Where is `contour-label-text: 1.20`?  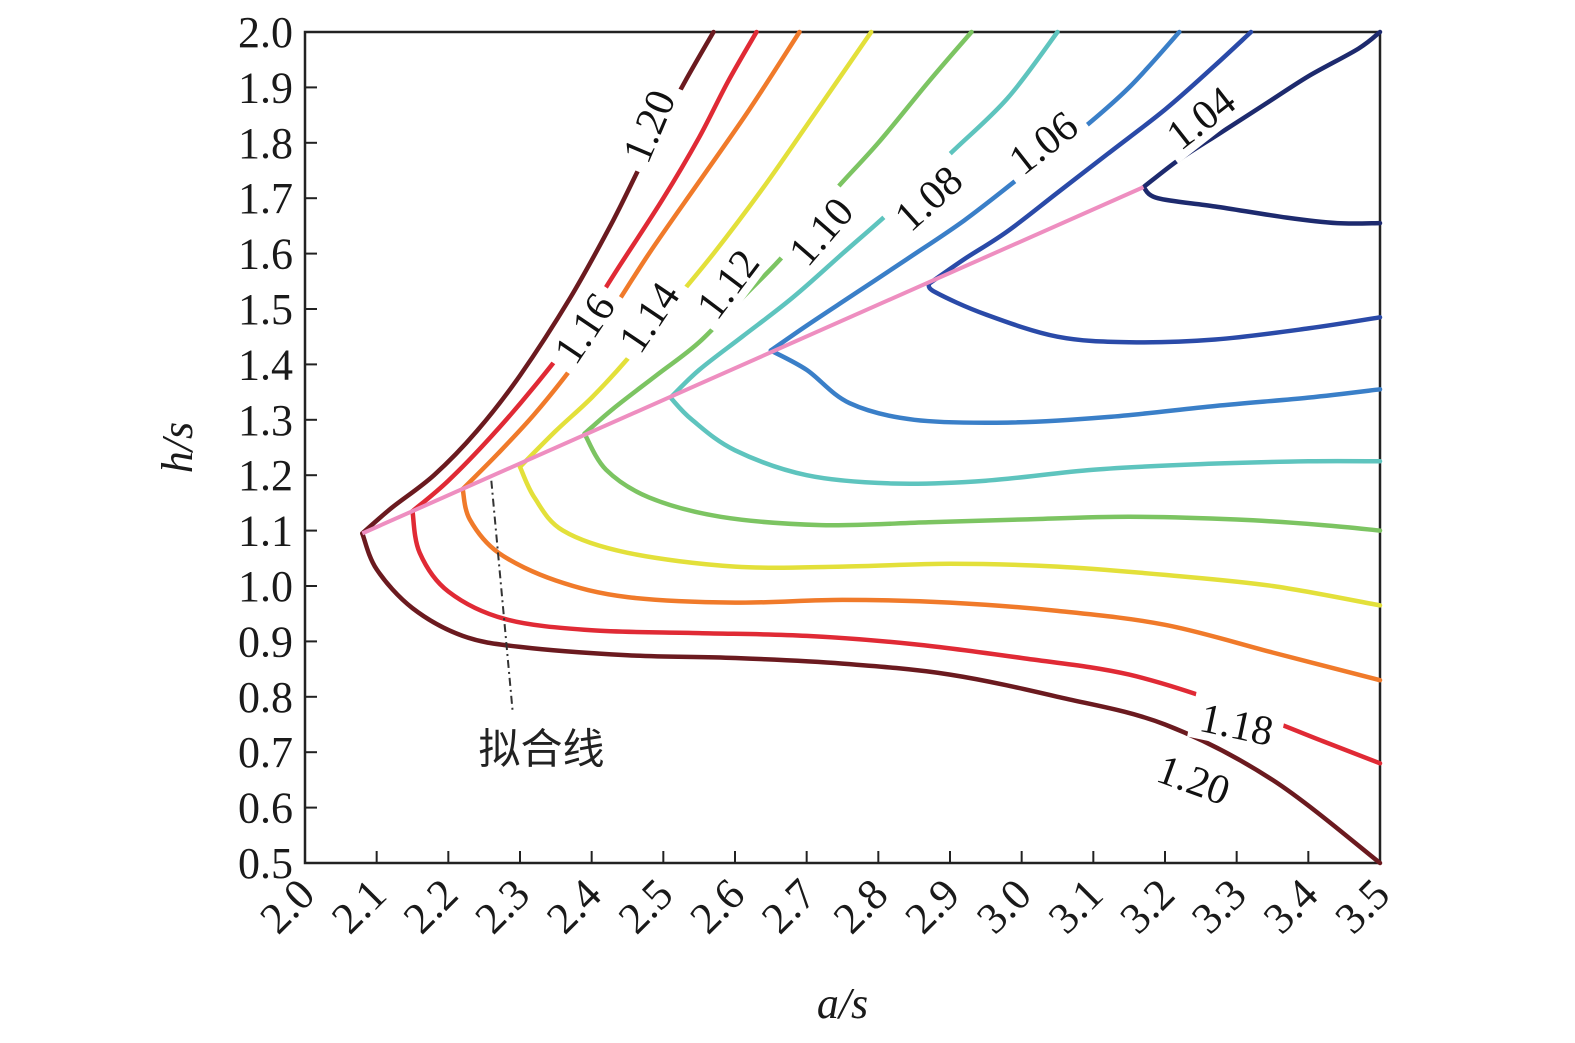 contour-label-text: 1.20 is located at coordinates (1193, 781).